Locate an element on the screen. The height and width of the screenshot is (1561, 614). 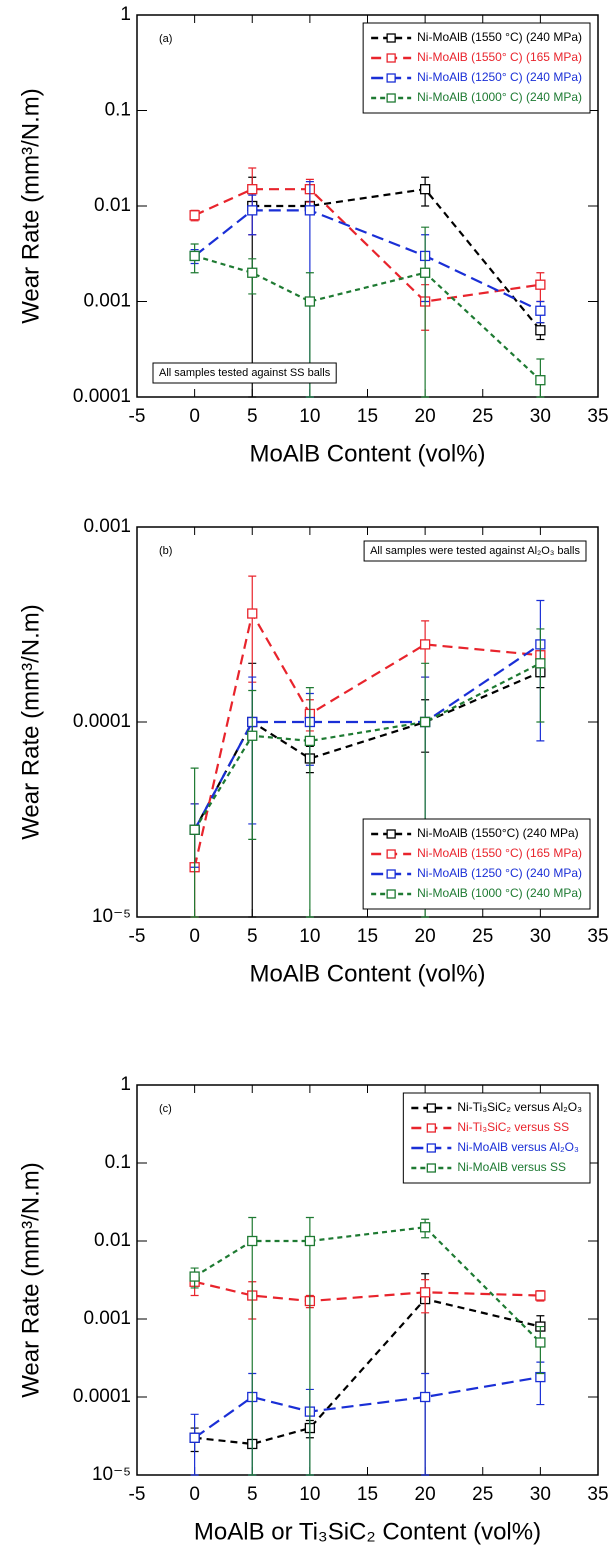
legend-label: Ni-Ti₃SiC₂ versus Al₂O₃ is located at coordinates (519, 1107).